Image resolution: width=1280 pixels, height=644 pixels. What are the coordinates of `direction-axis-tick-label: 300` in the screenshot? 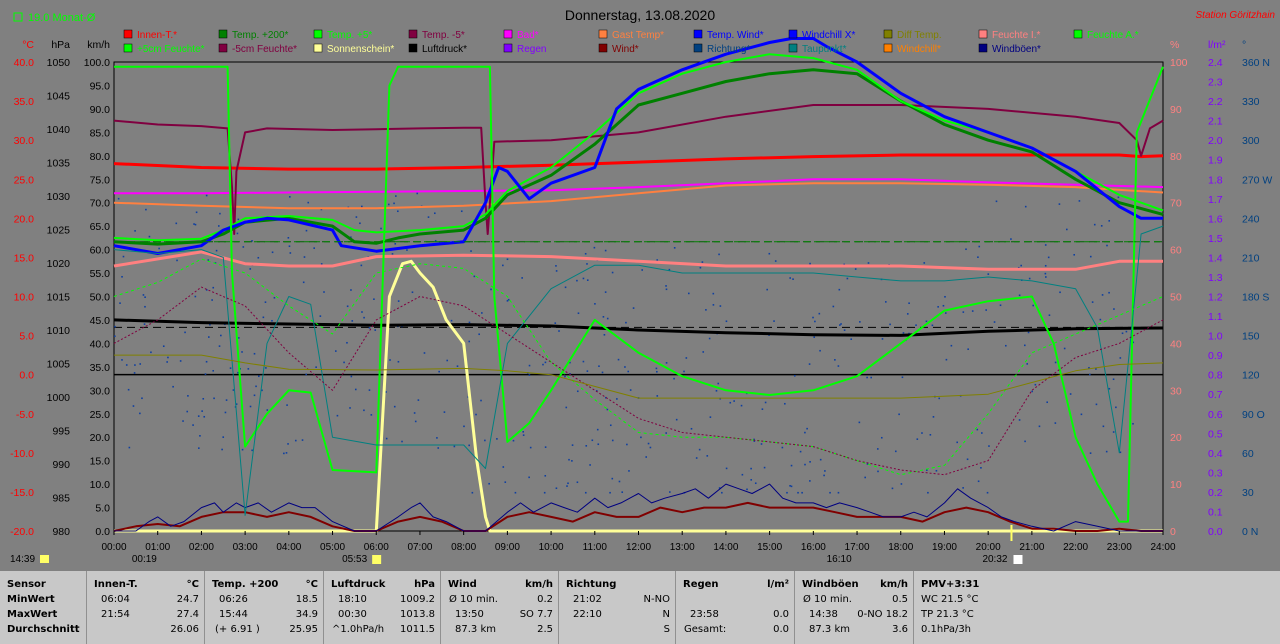 It's located at (1251, 141).